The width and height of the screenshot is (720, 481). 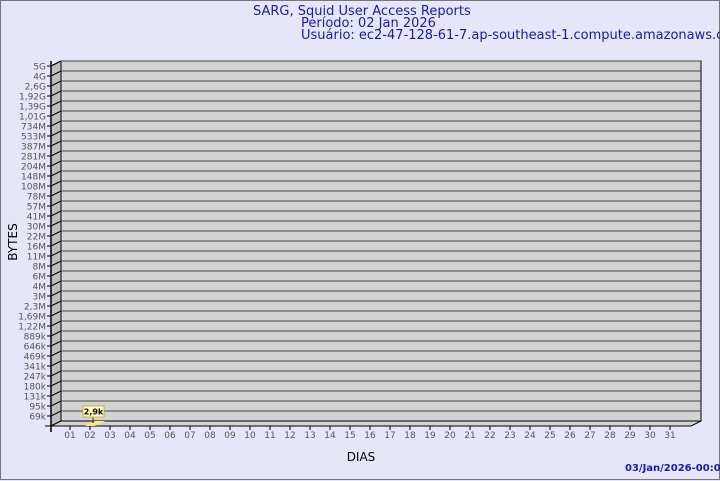 I want to click on x-tick-label: 02, so click(x=89, y=436).